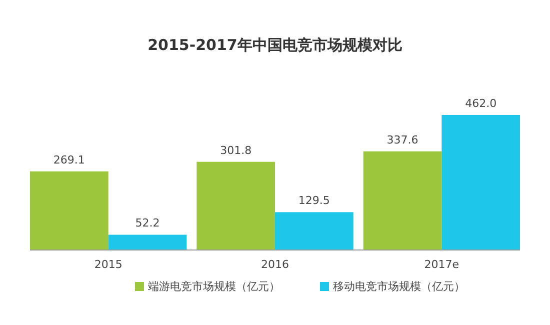 The height and width of the screenshot is (325, 550). I want to click on data-label: 52.2, so click(147, 223).